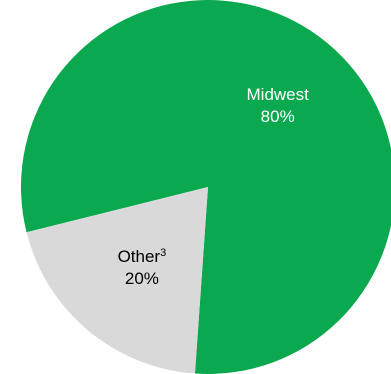  What do you see at coordinates (163, 253) in the screenshot?
I see `slice-footnote-marker: 3` at bounding box center [163, 253].